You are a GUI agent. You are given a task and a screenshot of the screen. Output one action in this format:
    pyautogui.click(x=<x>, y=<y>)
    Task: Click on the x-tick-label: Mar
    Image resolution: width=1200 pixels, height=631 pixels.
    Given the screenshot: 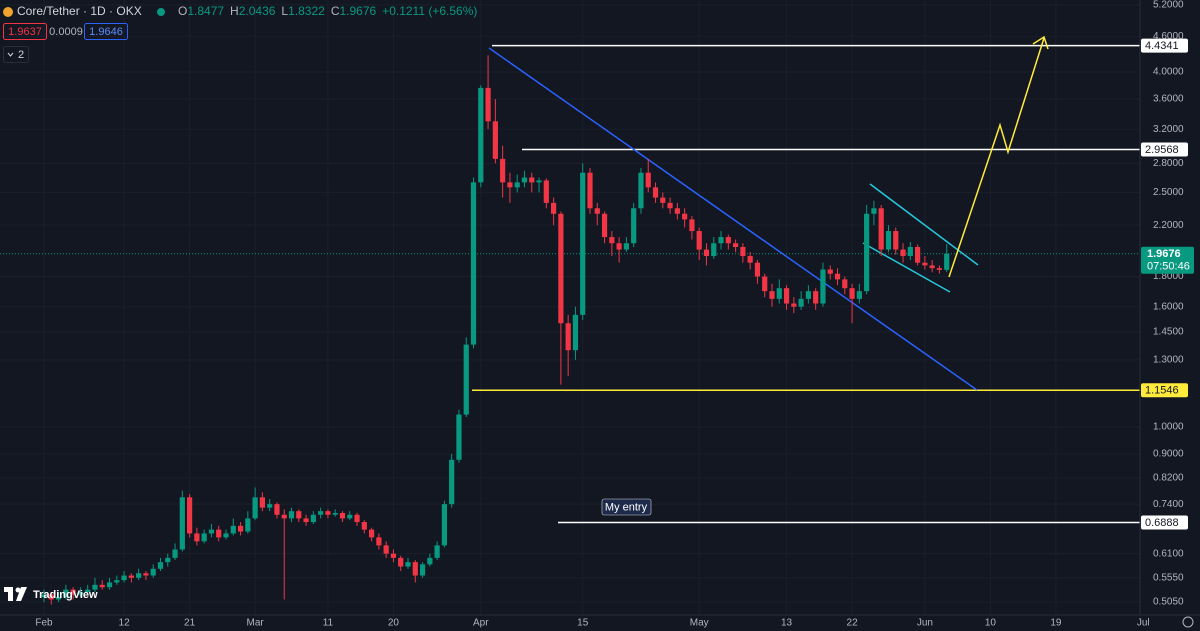 What is the action you would take?
    pyautogui.click(x=256, y=623)
    